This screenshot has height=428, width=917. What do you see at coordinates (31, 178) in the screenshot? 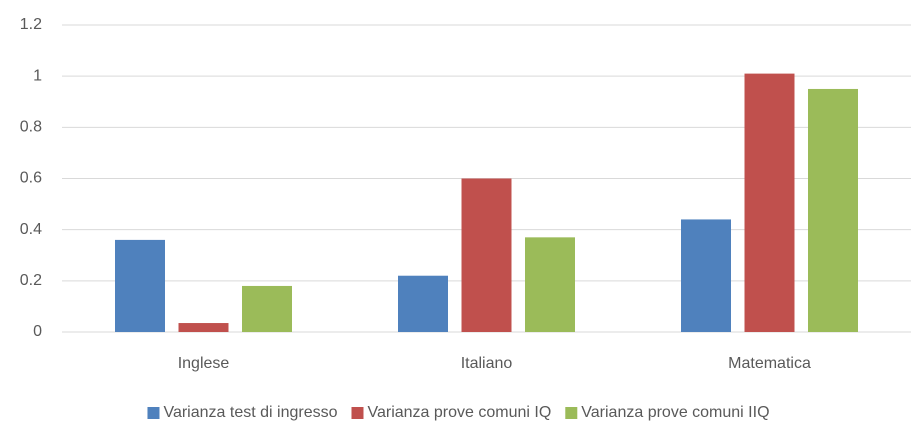
I see `y-tick-label: 0.6` at bounding box center [31, 178].